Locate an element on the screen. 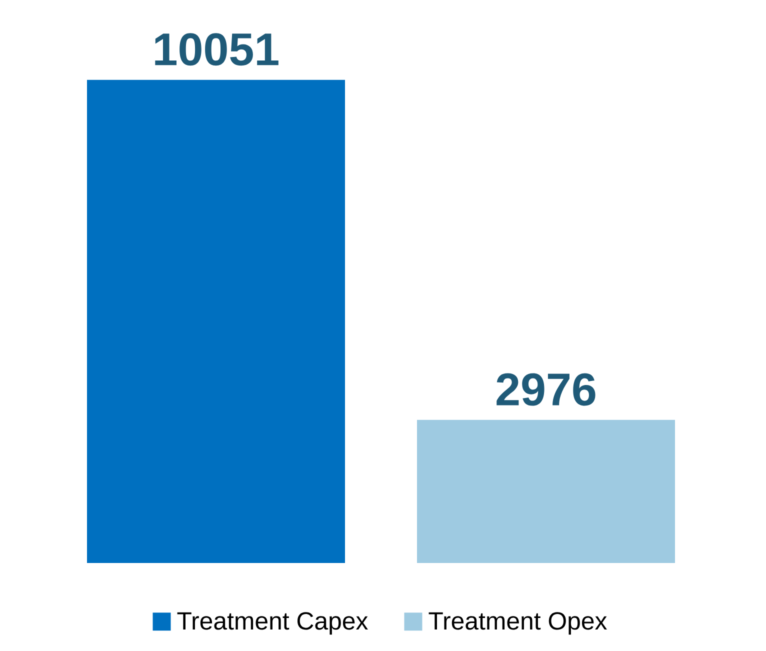 This screenshot has width=766, height=651. legend-label: Treatment Opex is located at coordinates (517, 623).